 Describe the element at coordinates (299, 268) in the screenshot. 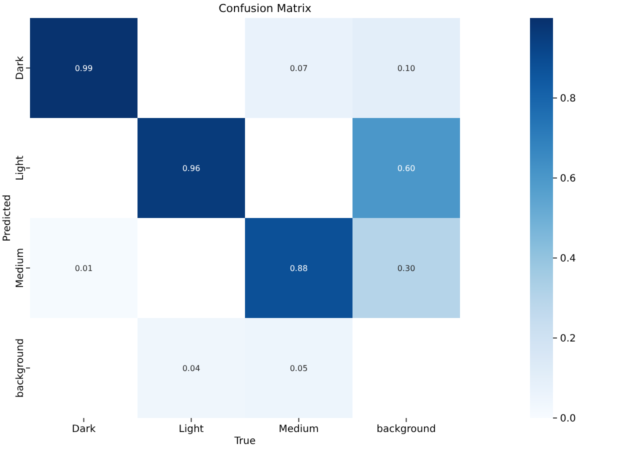

I see `data-label: 0.88` at that location.